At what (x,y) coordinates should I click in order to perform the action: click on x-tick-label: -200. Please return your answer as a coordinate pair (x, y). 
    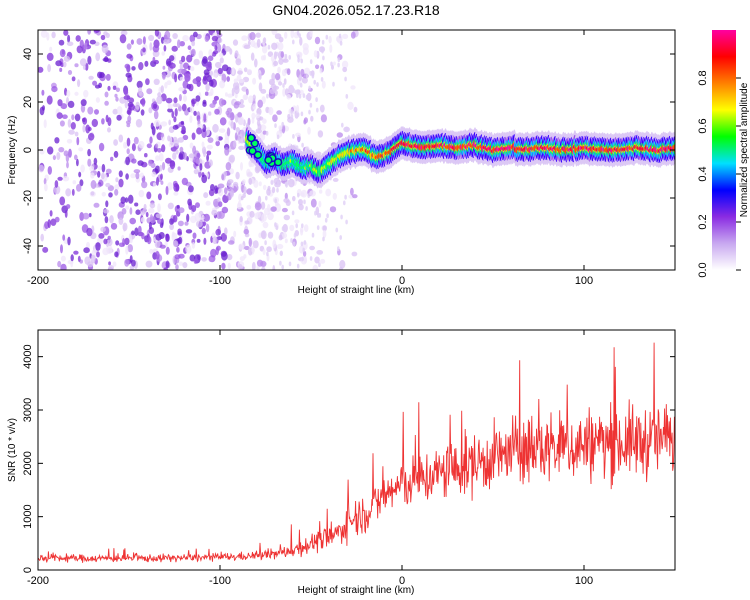
    Looking at the image, I should click on (38, 581).